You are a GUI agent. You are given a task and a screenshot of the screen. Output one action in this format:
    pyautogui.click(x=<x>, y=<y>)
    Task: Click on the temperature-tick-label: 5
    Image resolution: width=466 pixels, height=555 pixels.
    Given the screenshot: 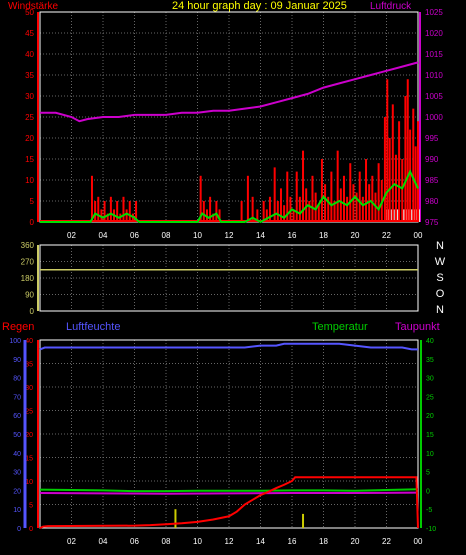 What is the action you would take?
    pyautogui.click(x=428, y=473)
    